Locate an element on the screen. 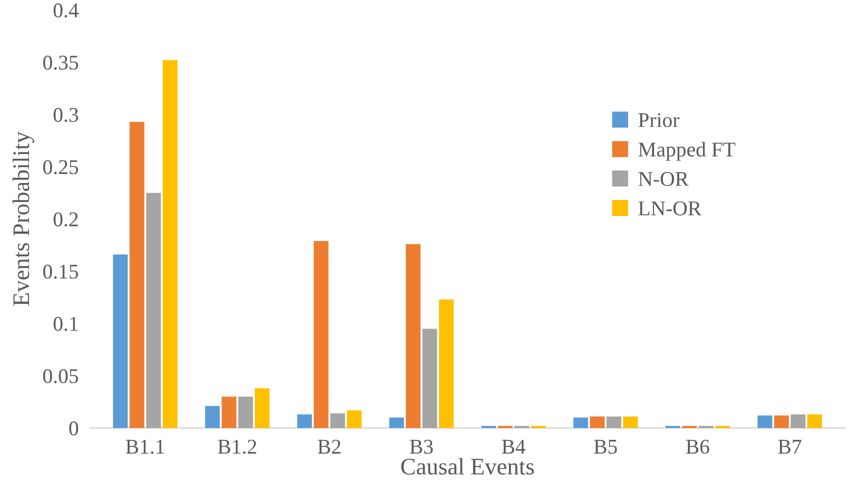  x-tick-label: B7 is located at coordinates (790, 447).